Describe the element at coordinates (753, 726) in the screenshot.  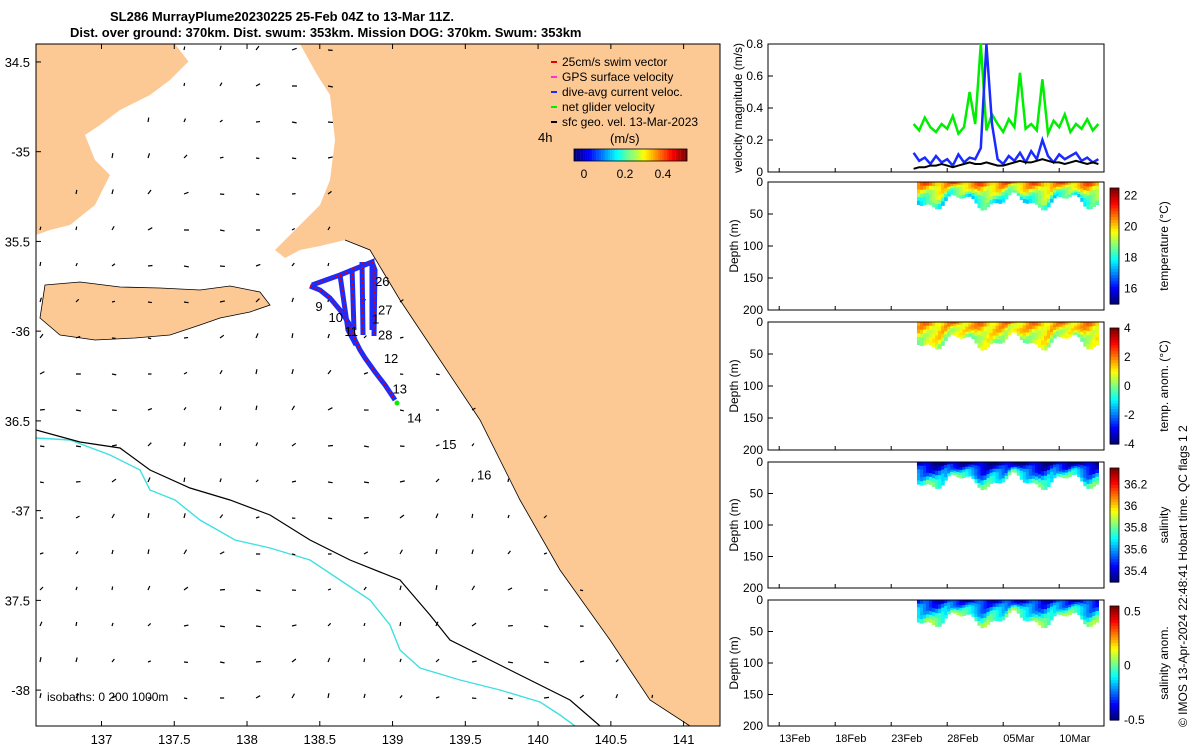
I see `depth-tick-label: 200` at that location.